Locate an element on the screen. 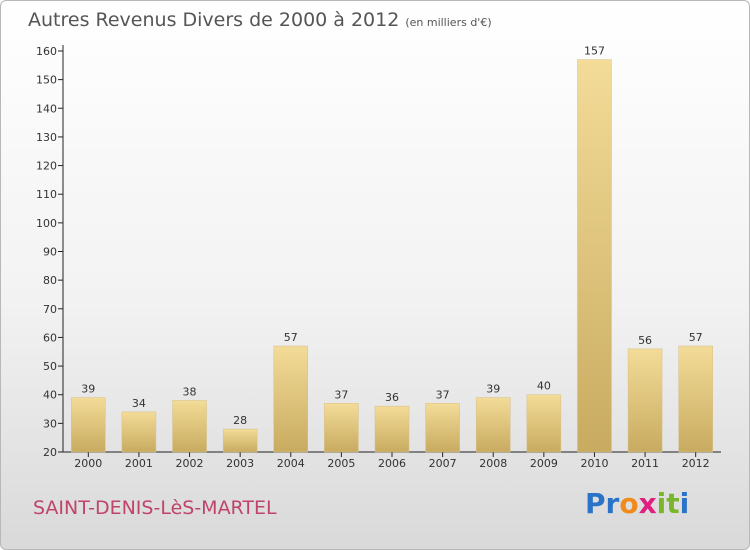  commune-name: SAINT-DENIS-LèS-MARTEL is located at coordinates (155, 508).